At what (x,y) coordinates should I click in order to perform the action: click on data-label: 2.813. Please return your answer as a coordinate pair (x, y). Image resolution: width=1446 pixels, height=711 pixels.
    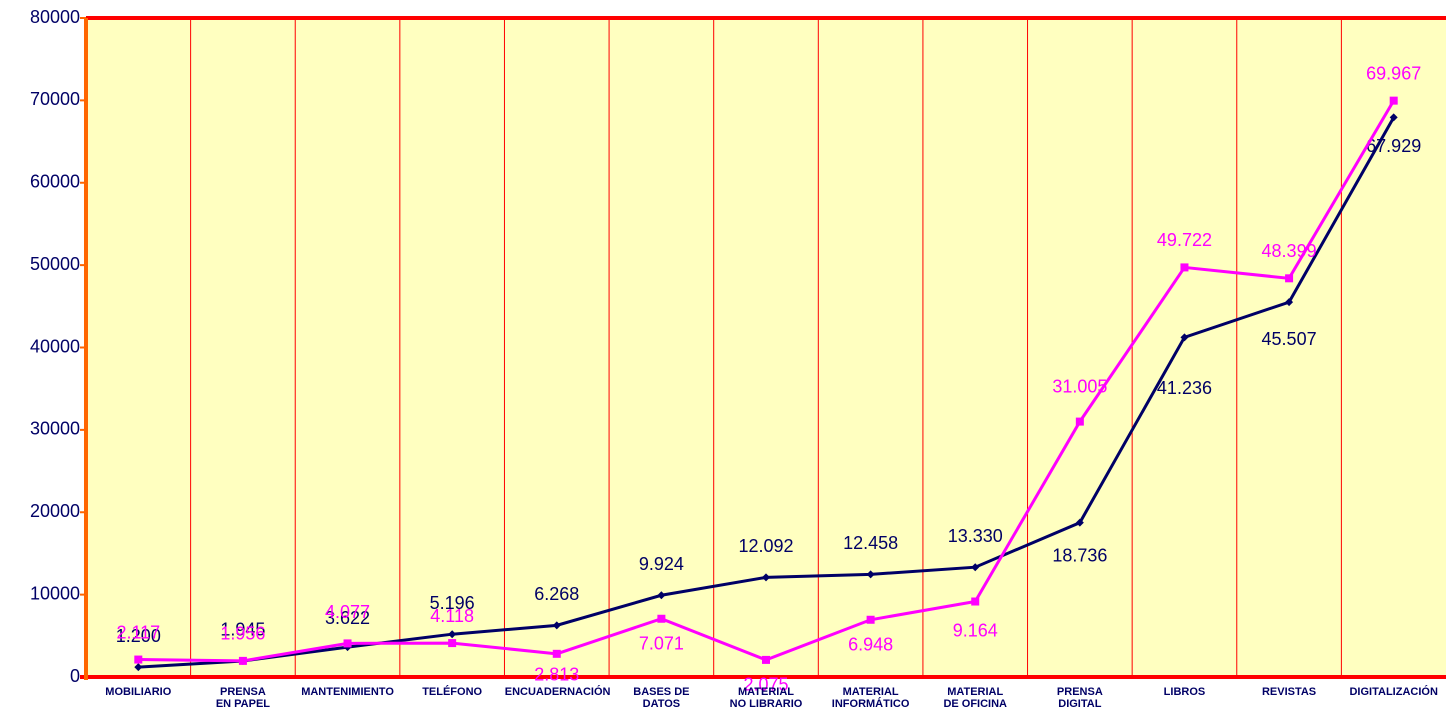
    Looking at the image, I should click on (556, 675).